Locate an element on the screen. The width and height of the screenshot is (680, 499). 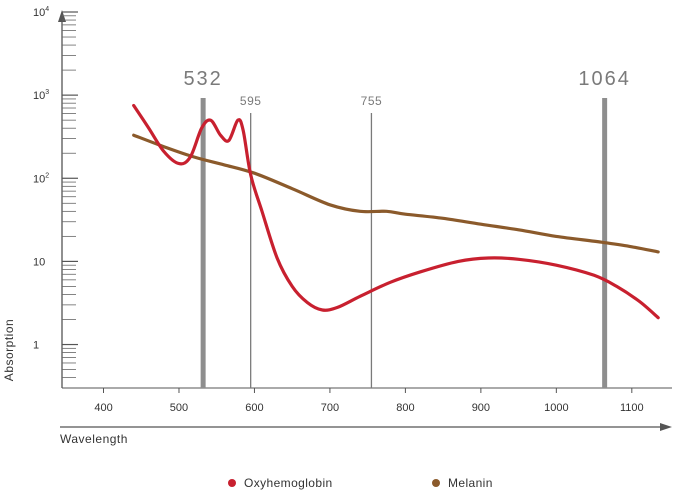
y-tick-label: 10³ is located at coordinates (41, 95).